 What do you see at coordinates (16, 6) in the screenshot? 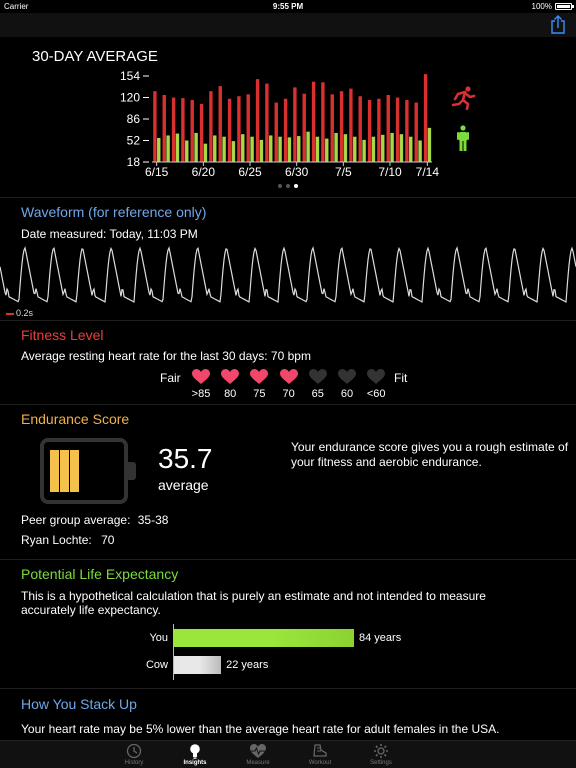
I see `carrier-label: Carrier` at bounding box center [16, 6].